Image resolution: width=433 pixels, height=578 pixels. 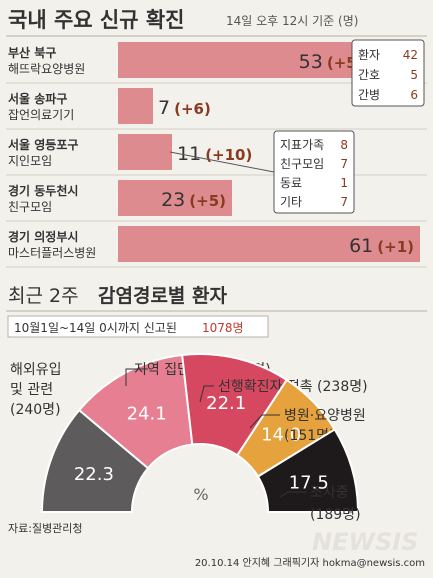 What do you see at coordinates (226, 403) in the screenshot?
I see `donut-slice-value: 22.1` at bounding box center [226, 403].